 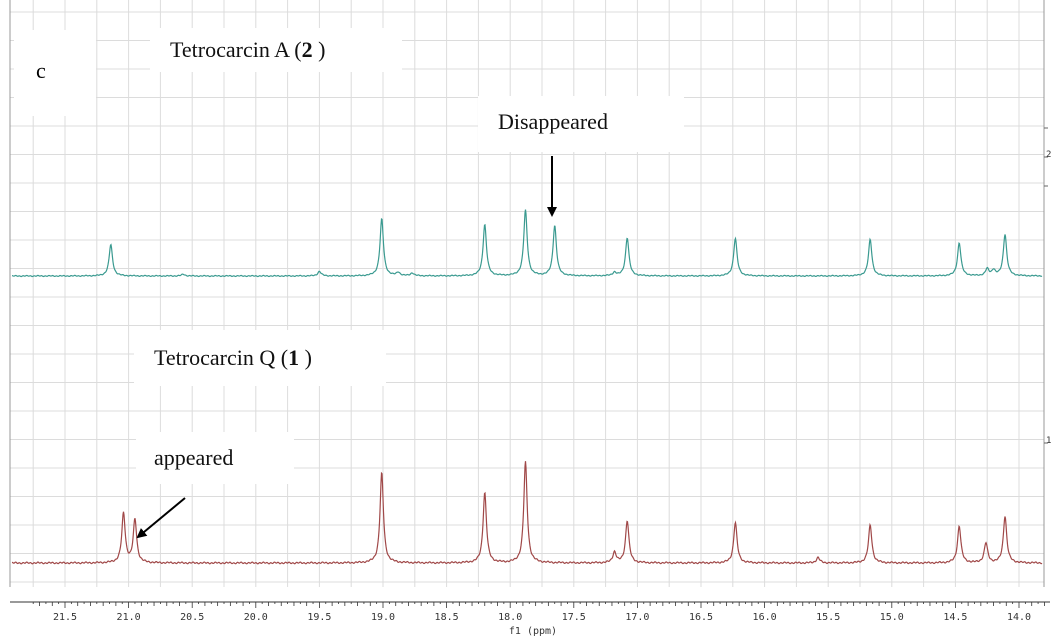 I want to click on title-bottom-prefix: Tetrocarcin Q (, so click(x=221, y=357).